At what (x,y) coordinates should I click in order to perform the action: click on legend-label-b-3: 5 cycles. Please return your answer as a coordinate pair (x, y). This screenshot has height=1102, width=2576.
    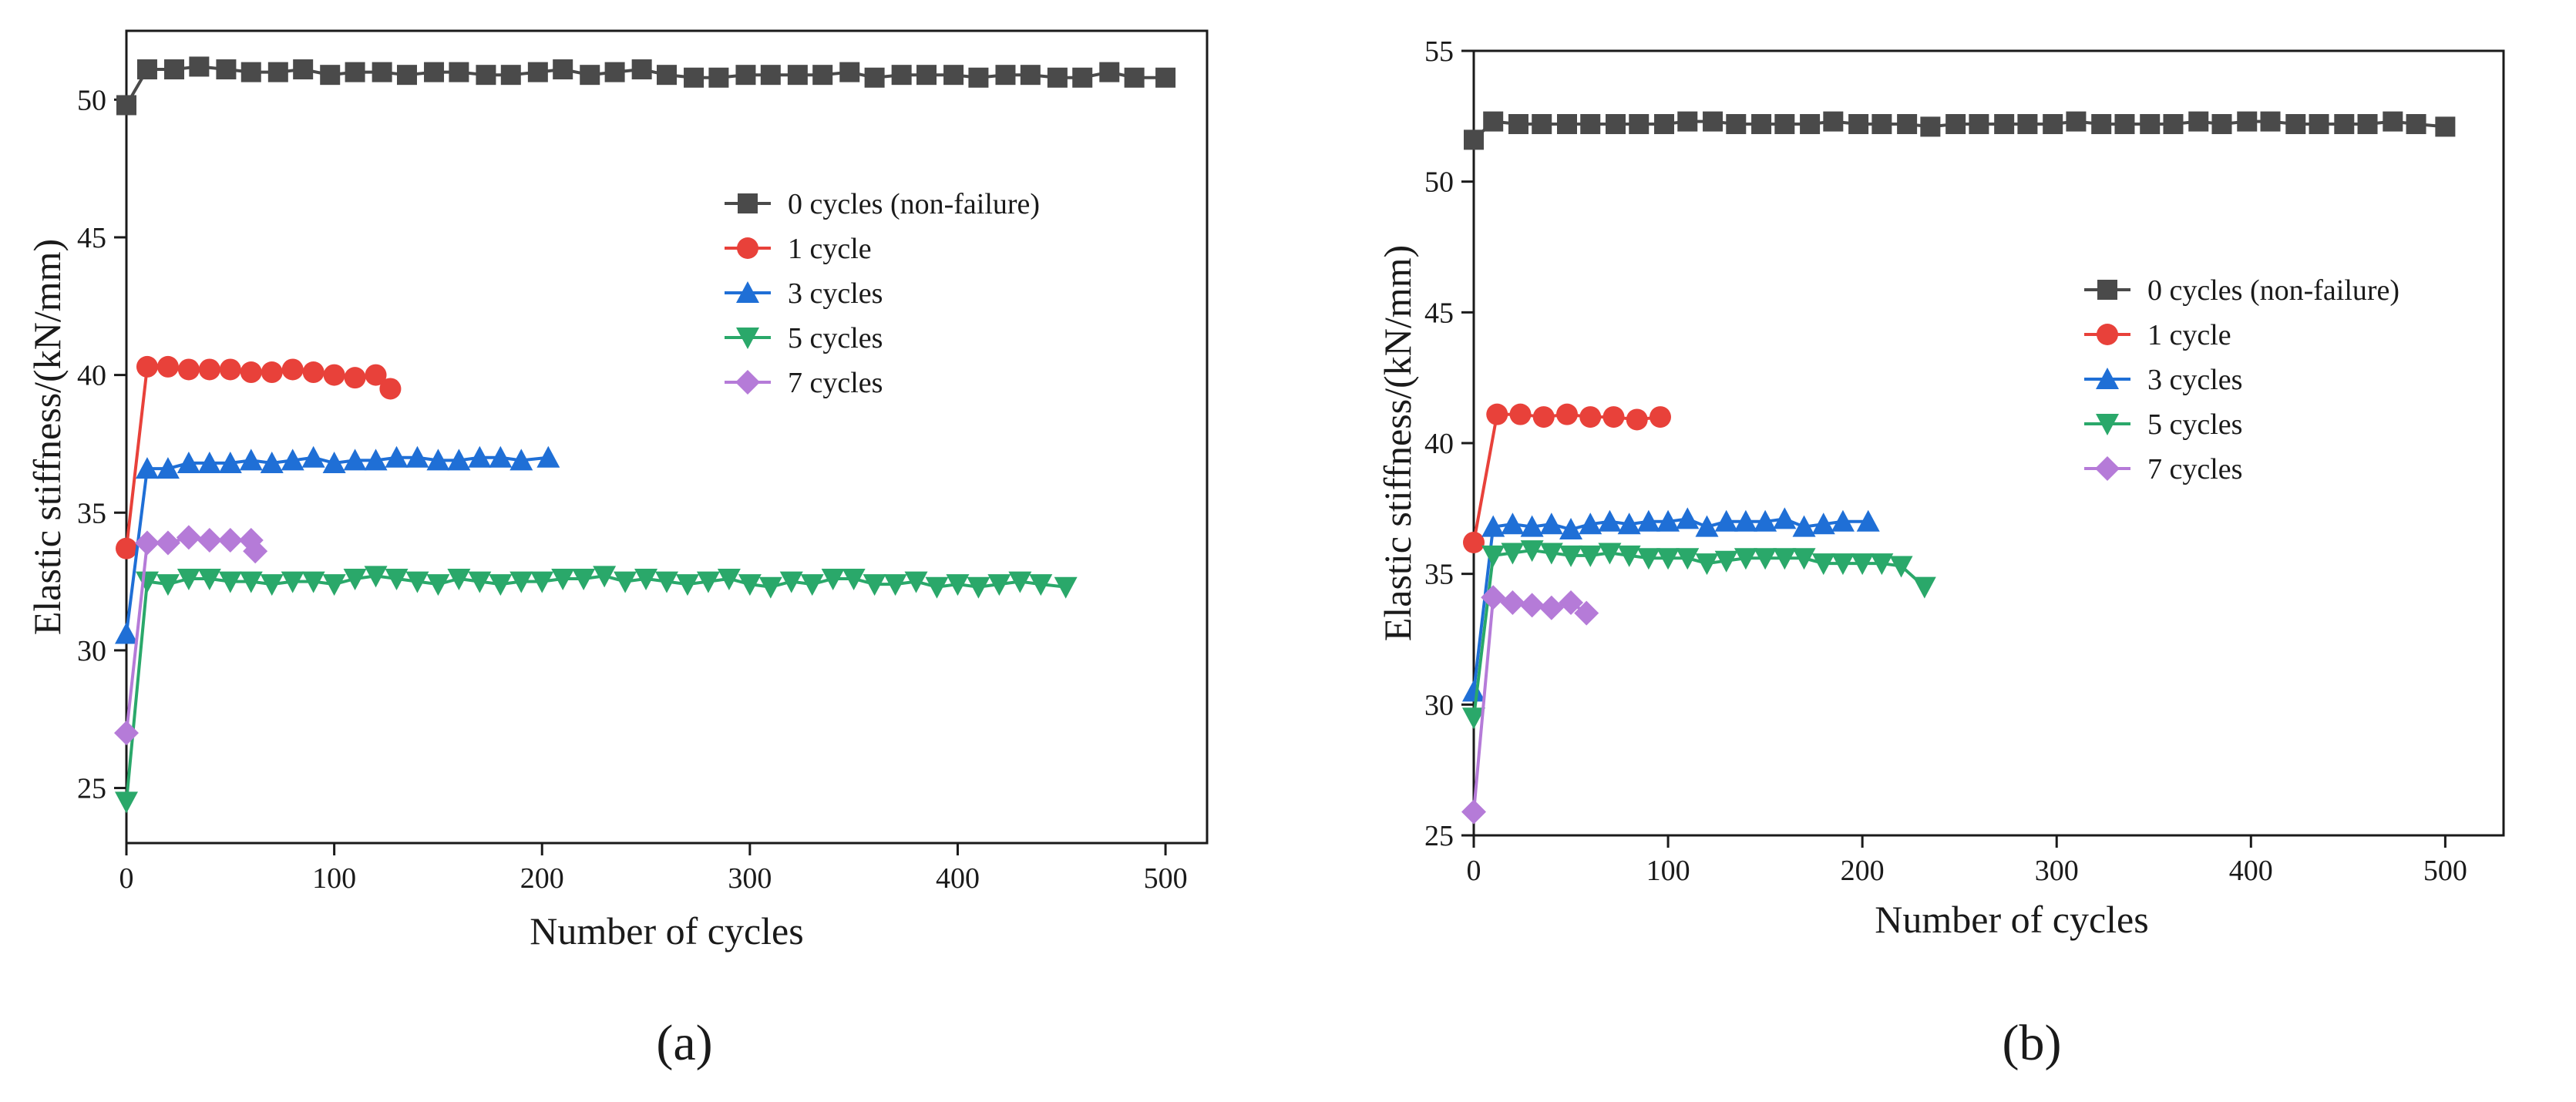
    Looking at the image, I should click on (2194, 425).